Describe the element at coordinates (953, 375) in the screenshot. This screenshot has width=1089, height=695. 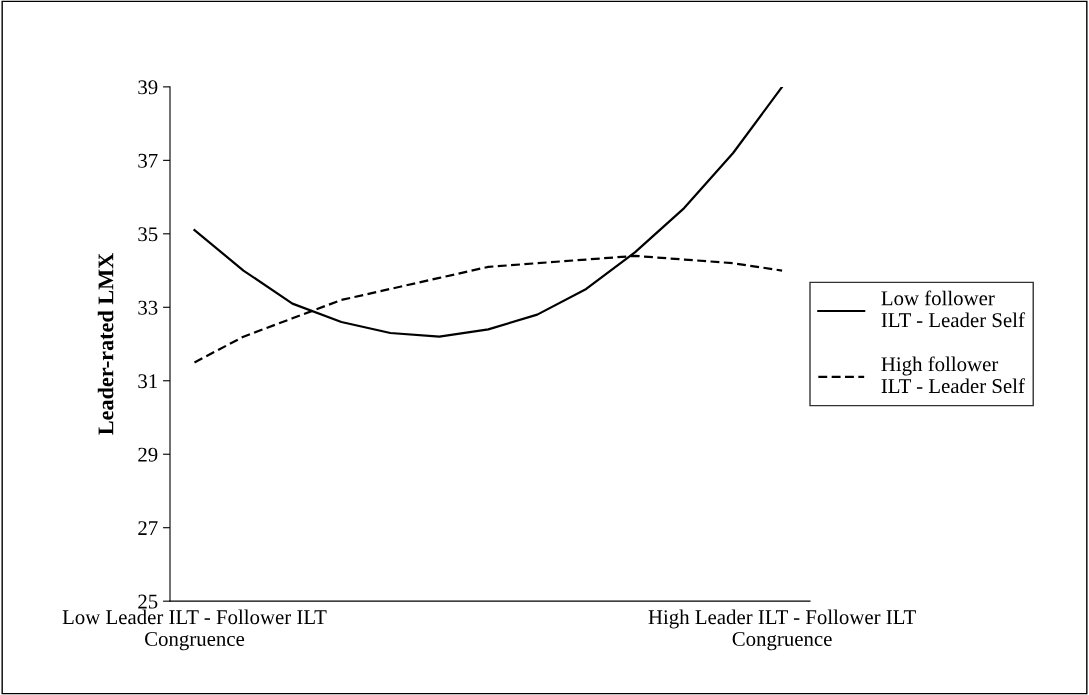
I see `legend-label: High follower ILT - Leader Self` at that location.